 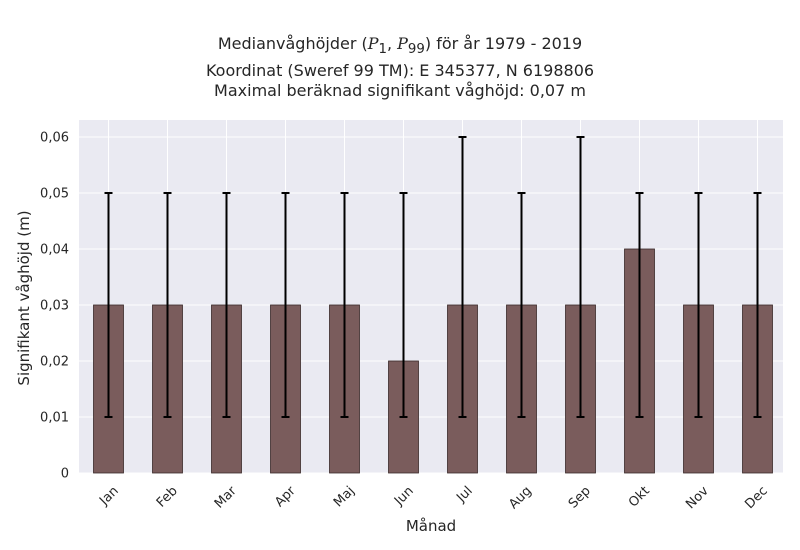 I want to click on x-axis-label: Månad, so click(x=431, y=526).